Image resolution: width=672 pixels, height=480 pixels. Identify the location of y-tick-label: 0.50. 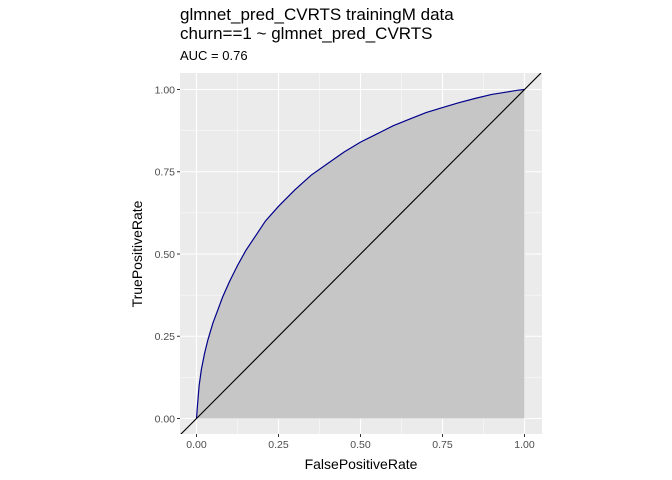
(165, 255).